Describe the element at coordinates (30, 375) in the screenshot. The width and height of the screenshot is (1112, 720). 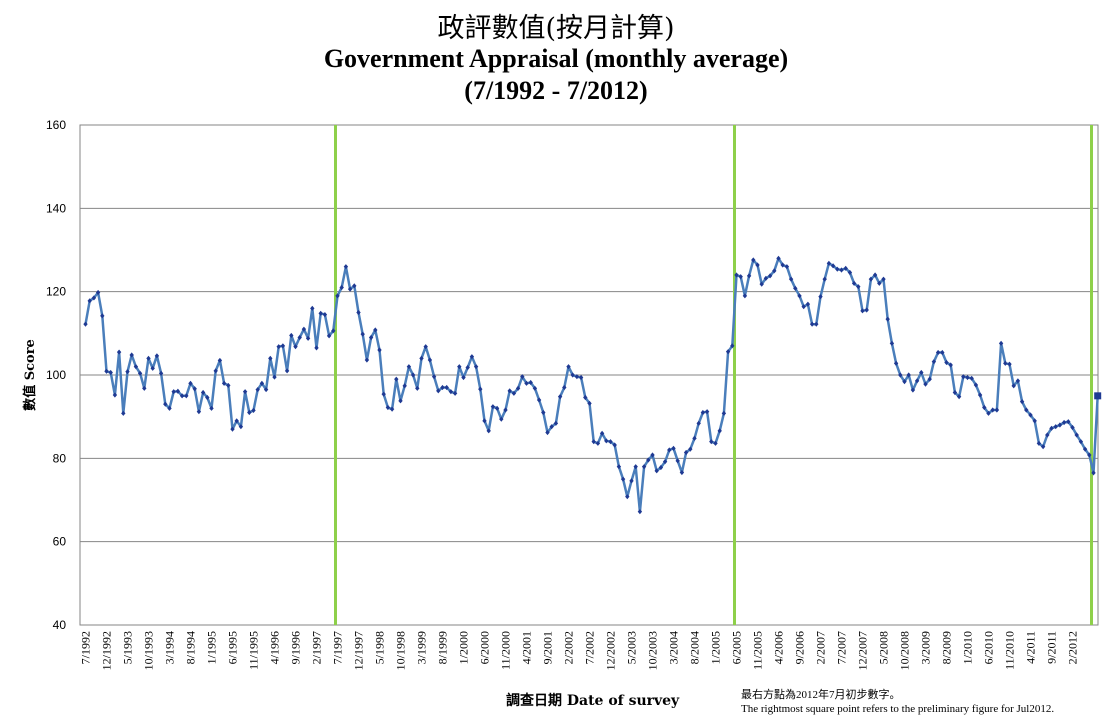
I see `y-axis-title: 數值 Score` at that location.